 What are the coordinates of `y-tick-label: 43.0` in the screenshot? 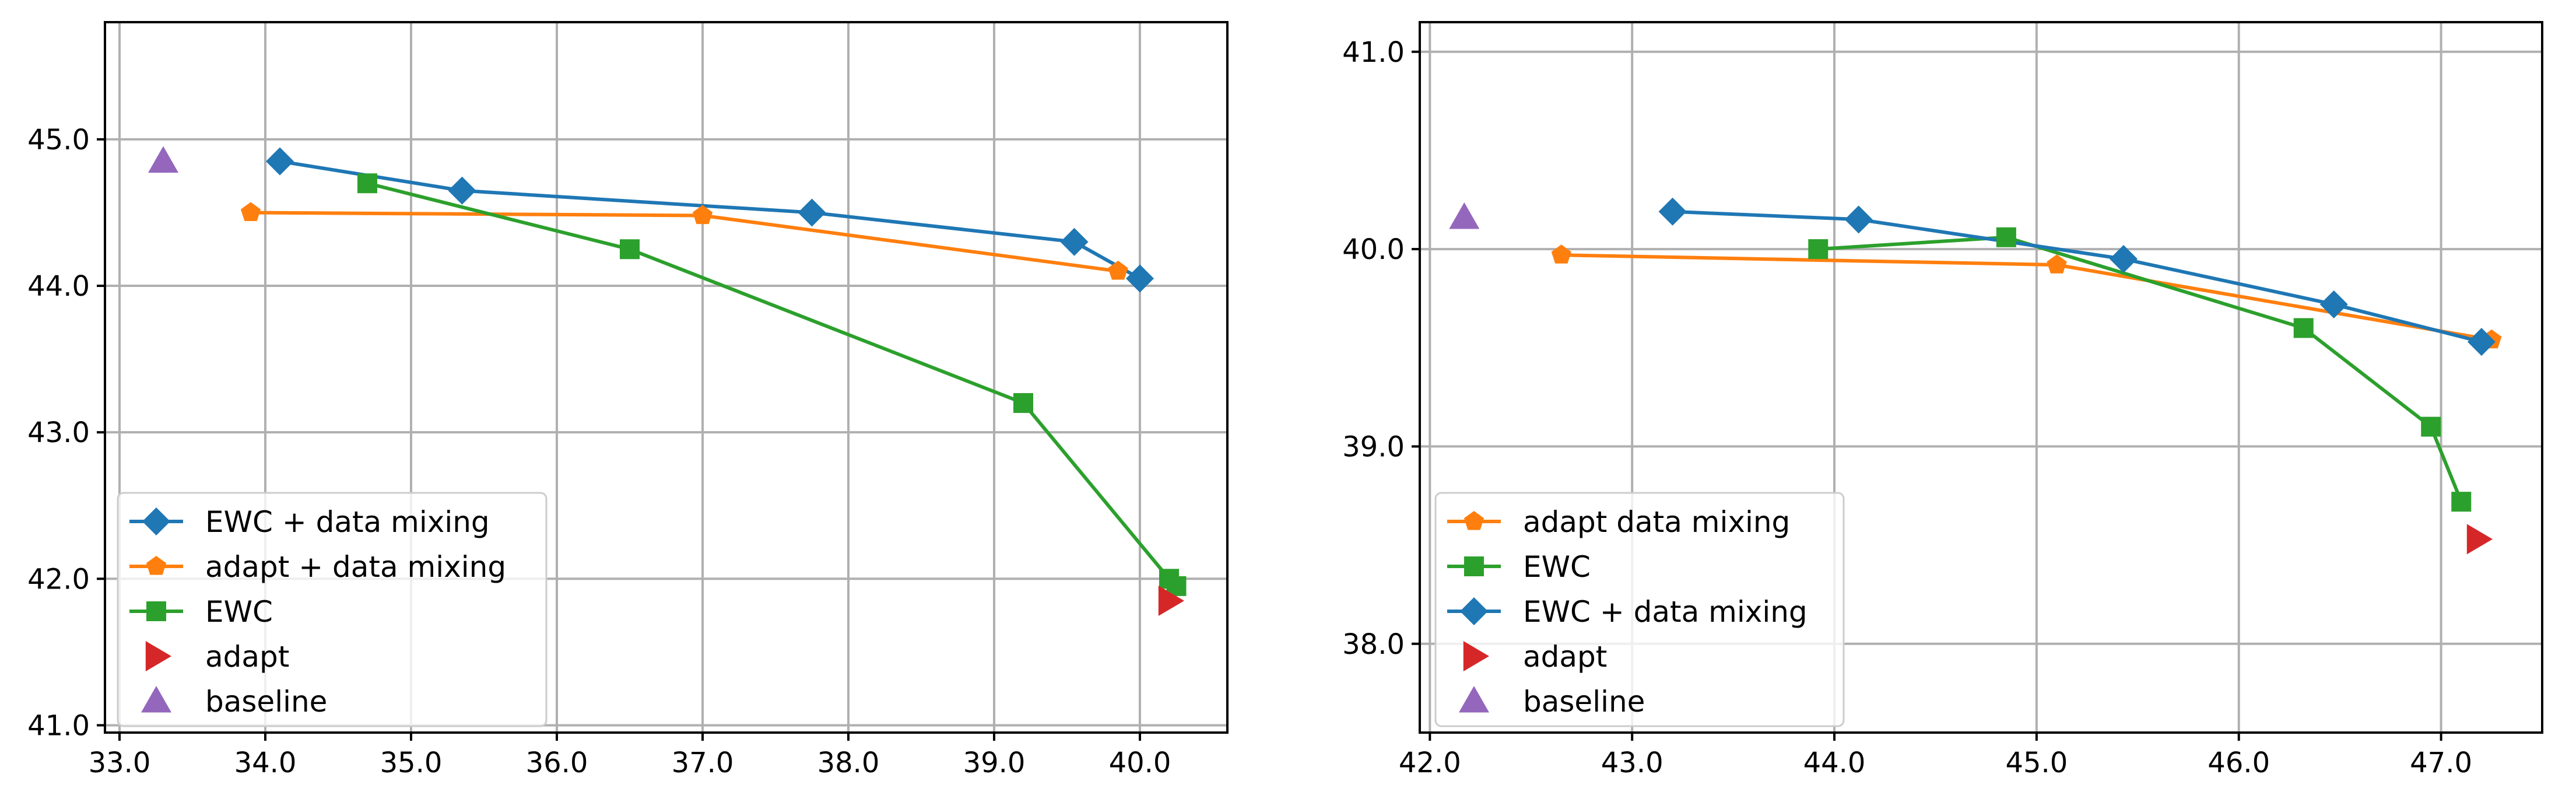 It's located at (58, 432).